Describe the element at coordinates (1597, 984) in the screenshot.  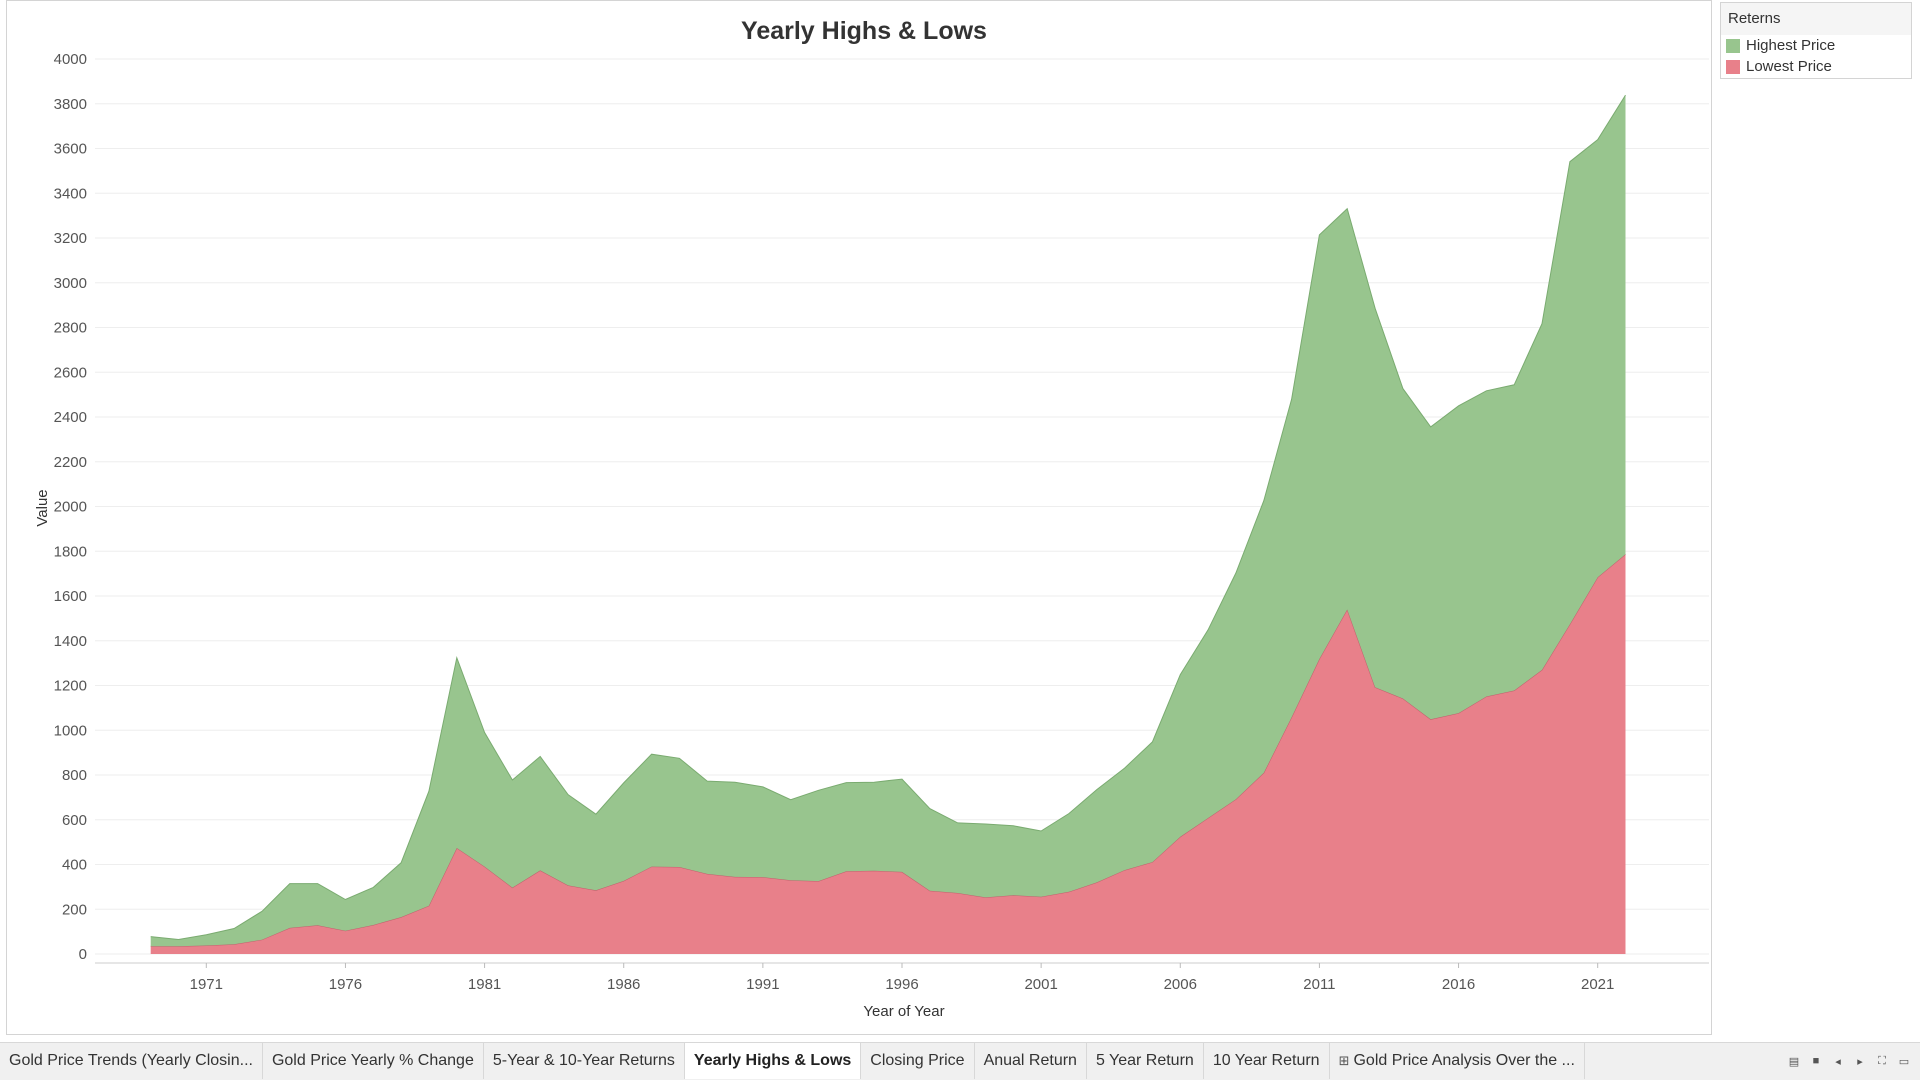
I see `x-tick-label: 2021` at that location.